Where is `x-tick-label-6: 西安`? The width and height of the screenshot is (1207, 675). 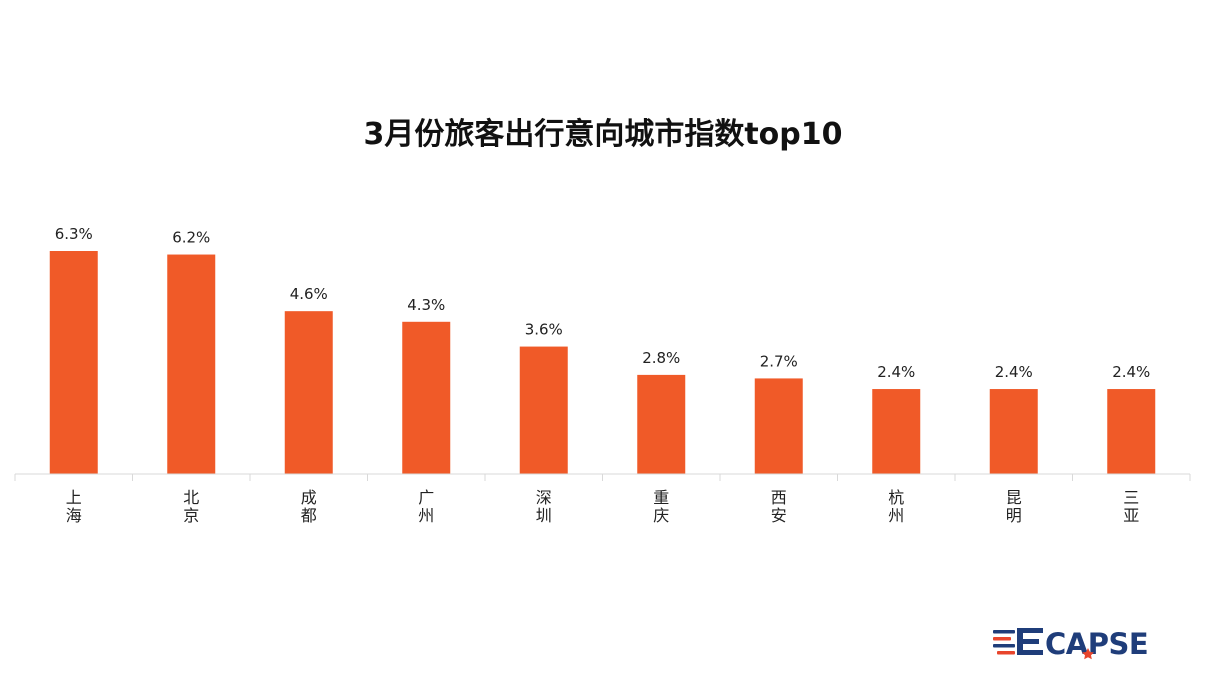 x-tick-label-6: 西安 is located at coordinates (779, 506).